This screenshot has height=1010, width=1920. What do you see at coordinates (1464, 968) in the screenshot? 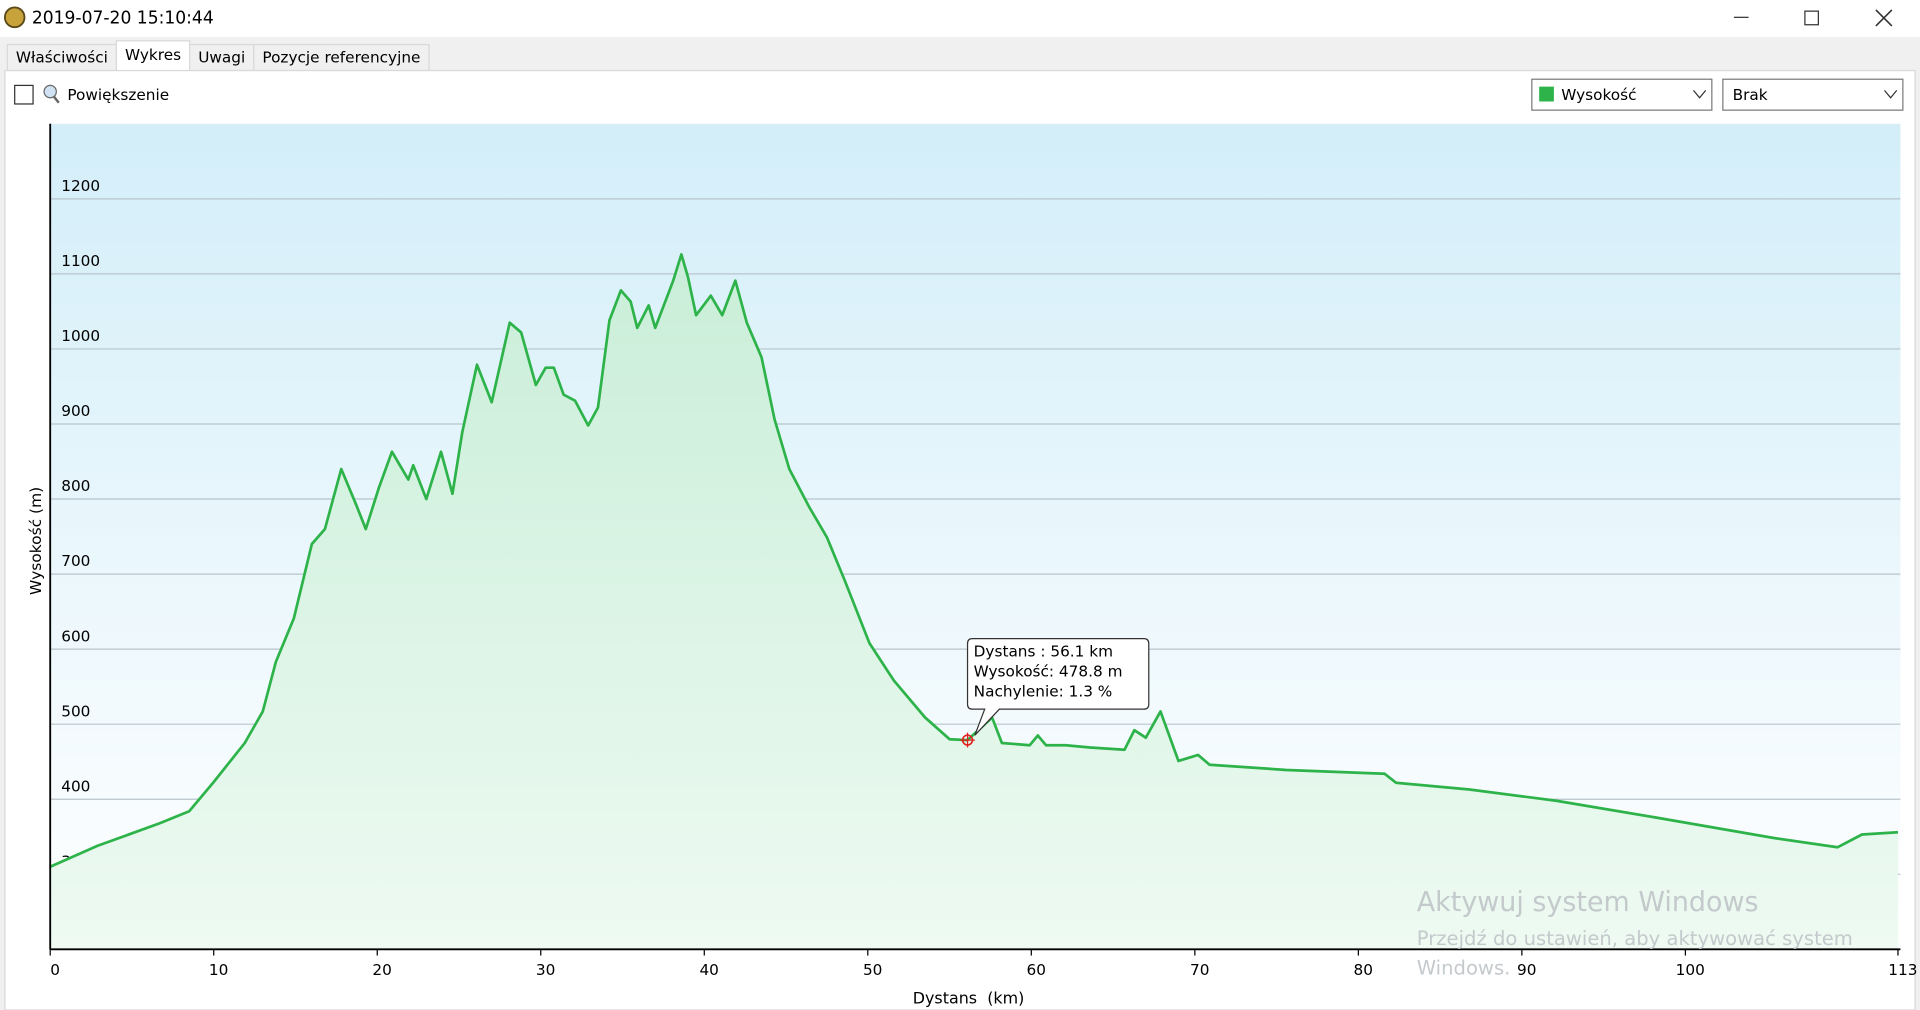
I see `watermark-text: Windows.` at bounding box center [1464, 968].